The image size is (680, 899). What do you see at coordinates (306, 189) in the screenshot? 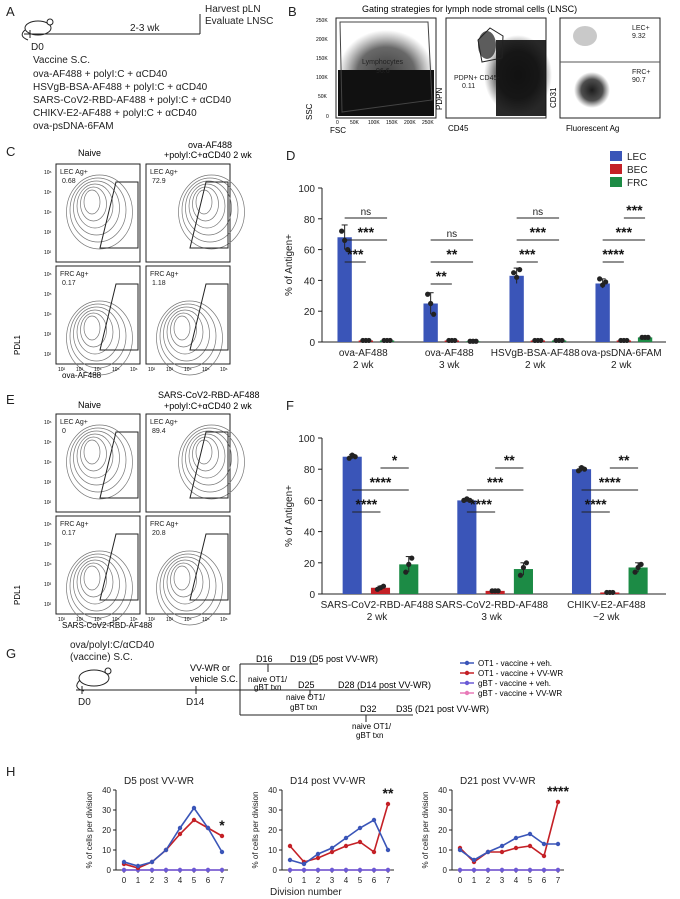
I see `y-tick-label: 100` at bounding box center [306, 189].